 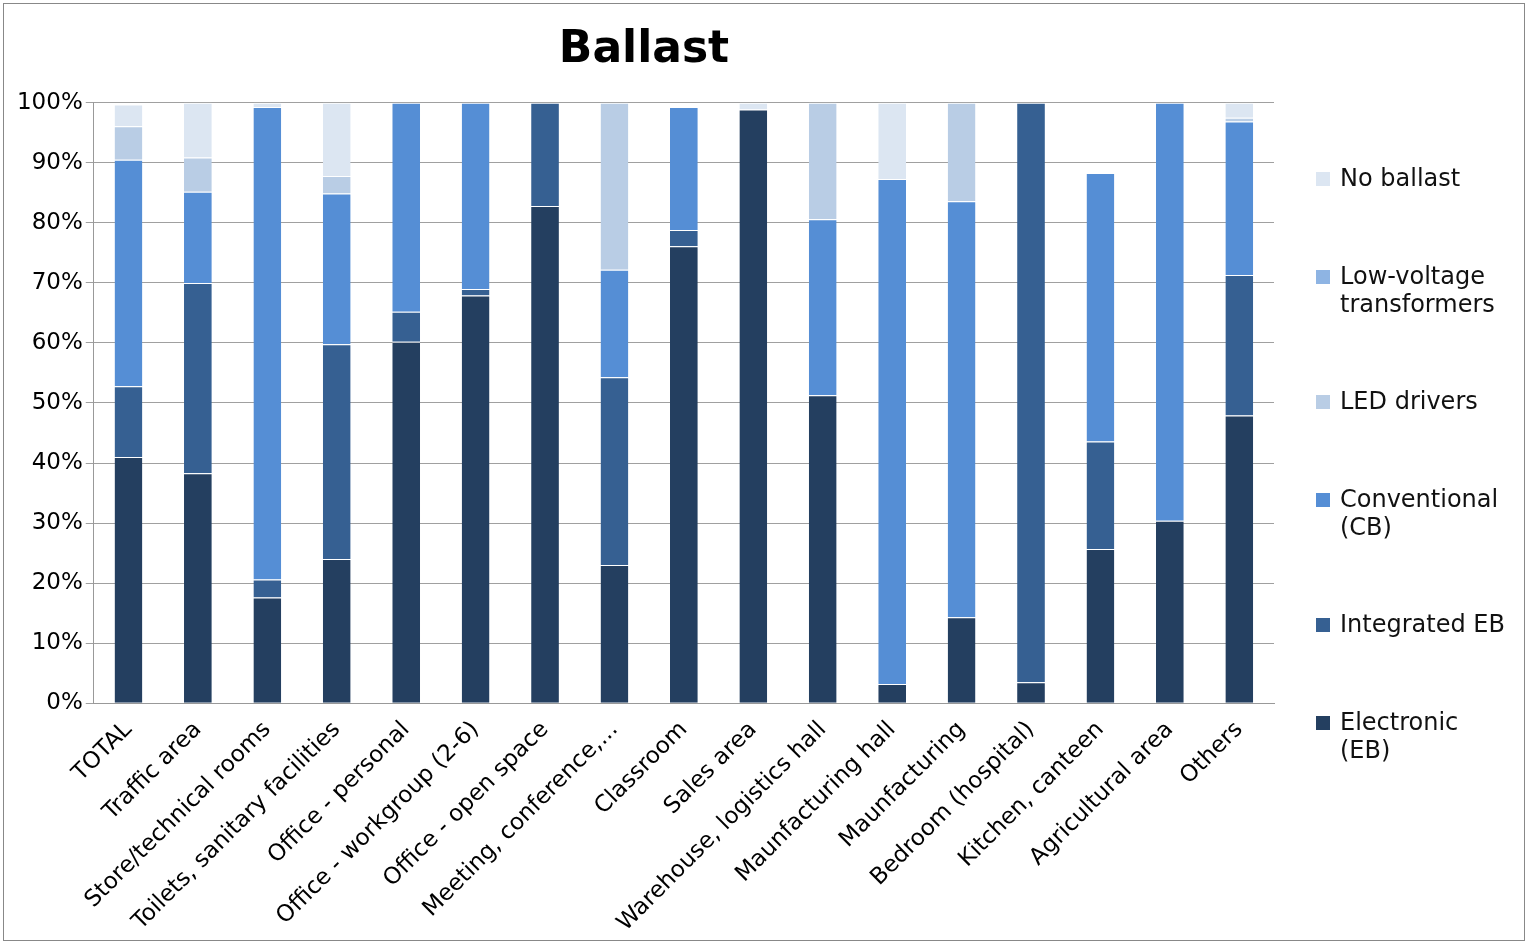 I want to click on legend-label: Integrated EB, so click(x=1422, y=624).